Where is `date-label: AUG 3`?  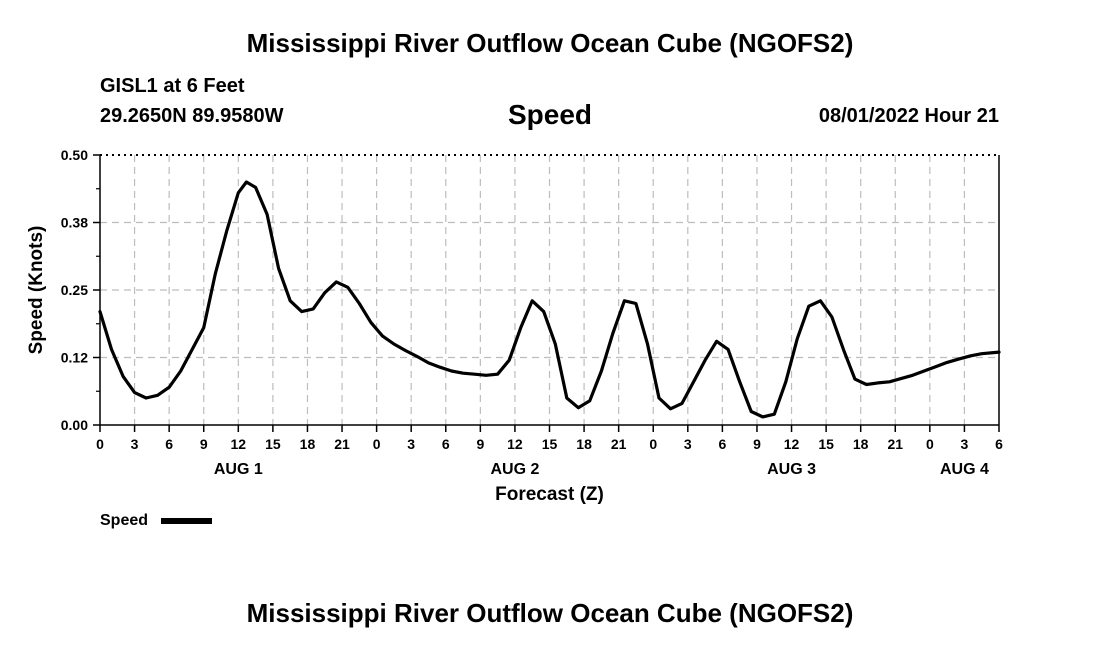 date-label: AUG 3 is located at coordinates (791, 469).